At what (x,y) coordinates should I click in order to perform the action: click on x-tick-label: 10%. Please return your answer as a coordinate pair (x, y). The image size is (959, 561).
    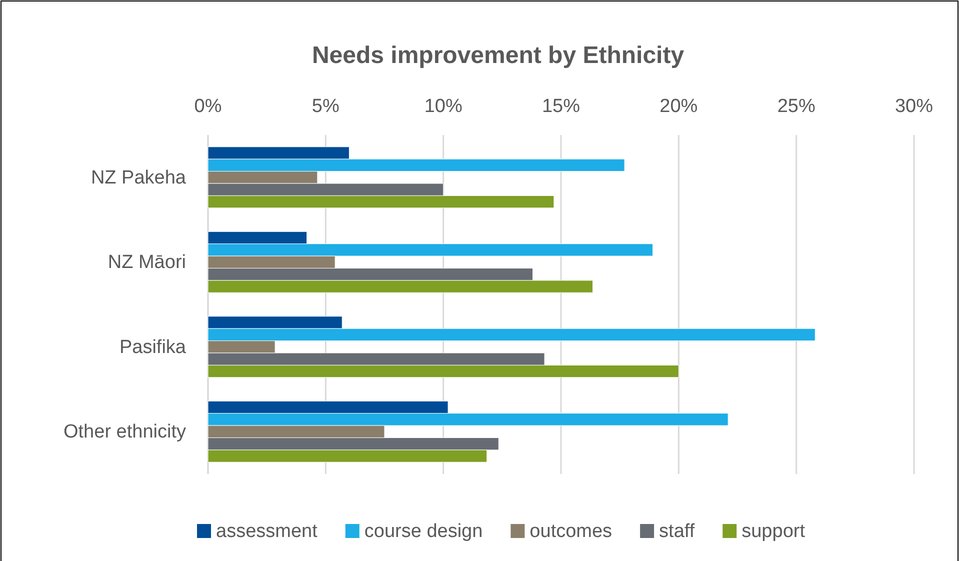
    Looking at the image, I should click on (443, 106).